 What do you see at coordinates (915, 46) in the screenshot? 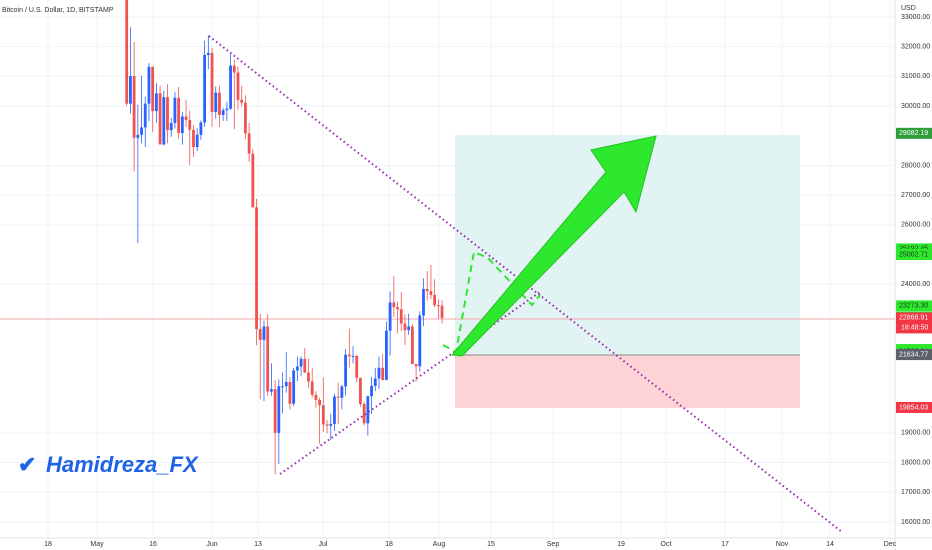
I see `y-tick-label: 32000.00` at bounding box center [915, 46].